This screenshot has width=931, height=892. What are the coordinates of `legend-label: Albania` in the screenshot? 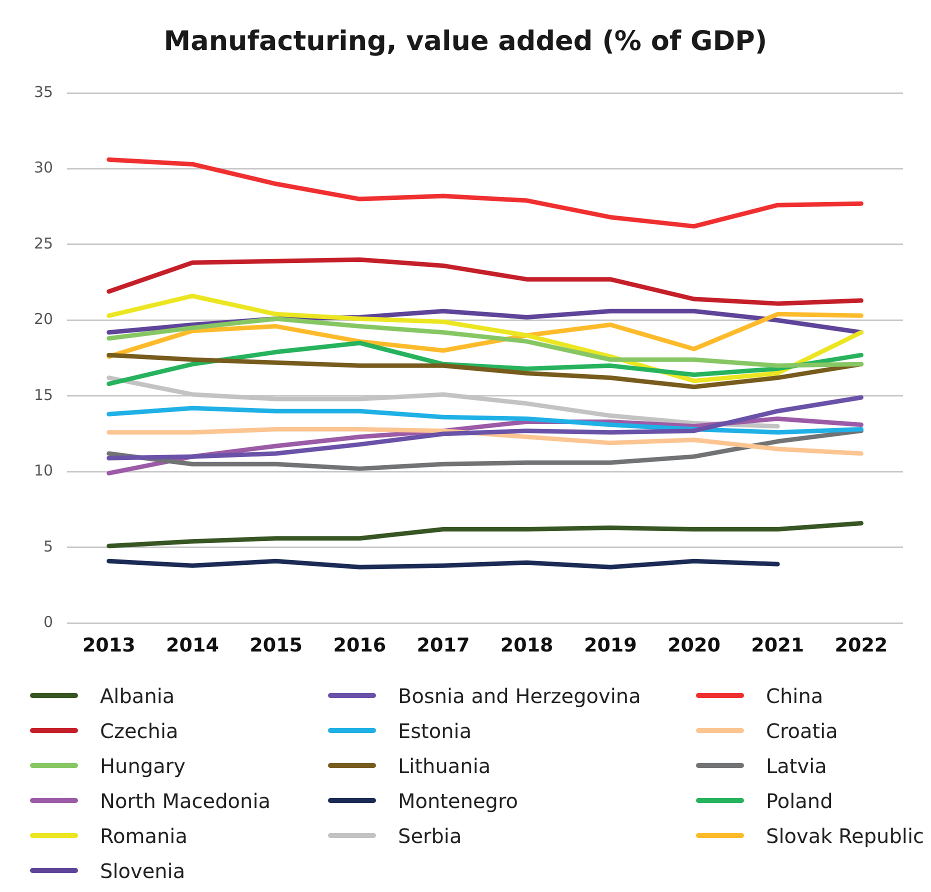 It's located at (137, 696).